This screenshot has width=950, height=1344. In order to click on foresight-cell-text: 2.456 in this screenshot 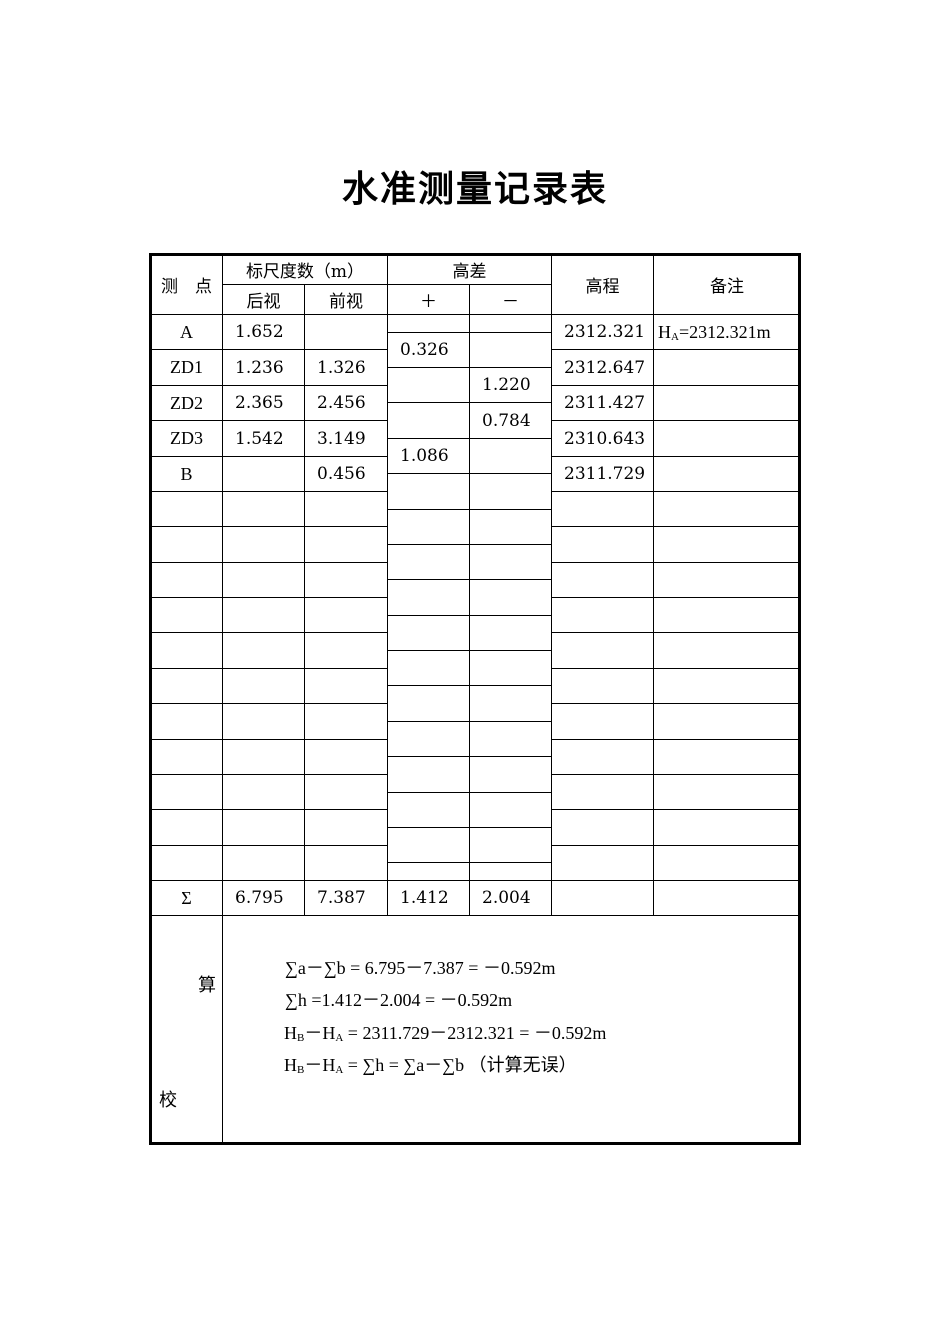, I will do `click(341, 403)`.